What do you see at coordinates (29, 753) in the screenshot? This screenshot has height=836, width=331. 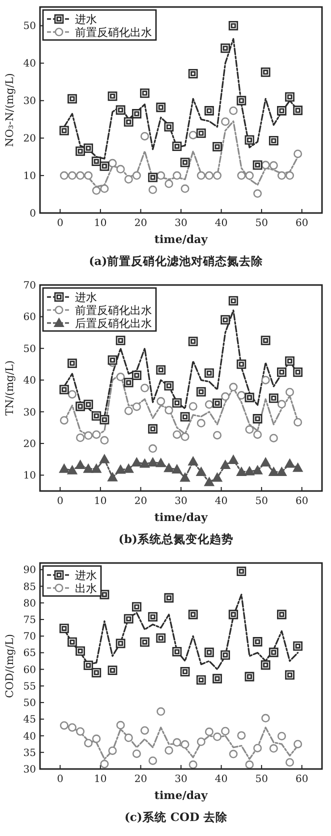 I see `y-tick-label: 35` at bounding box center [29, 753].